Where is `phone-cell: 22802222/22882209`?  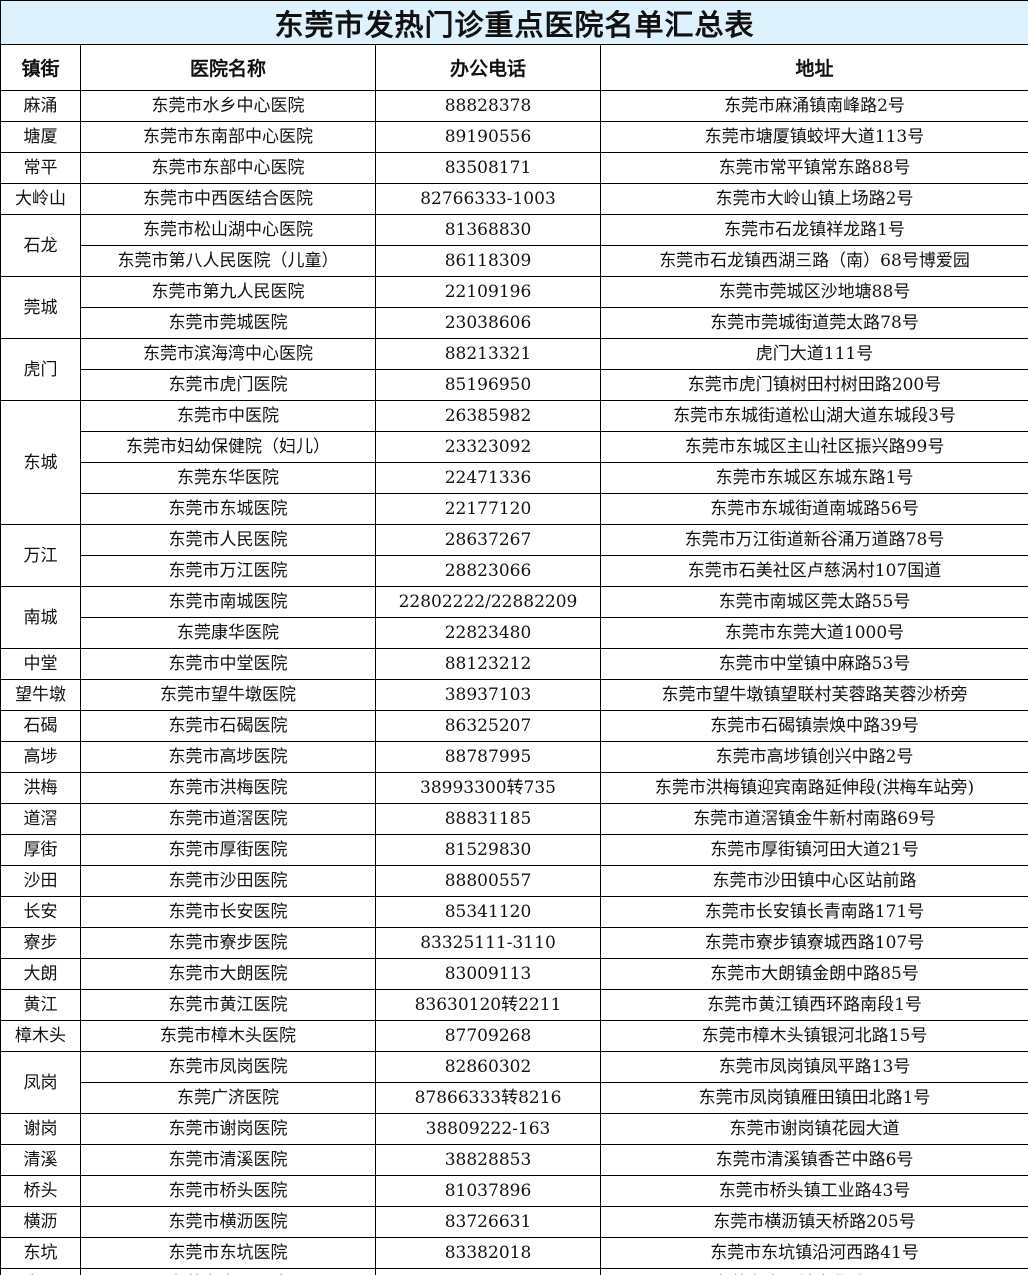 phone-cell: 22802222/22882209 is located at coordinates (488, 602).